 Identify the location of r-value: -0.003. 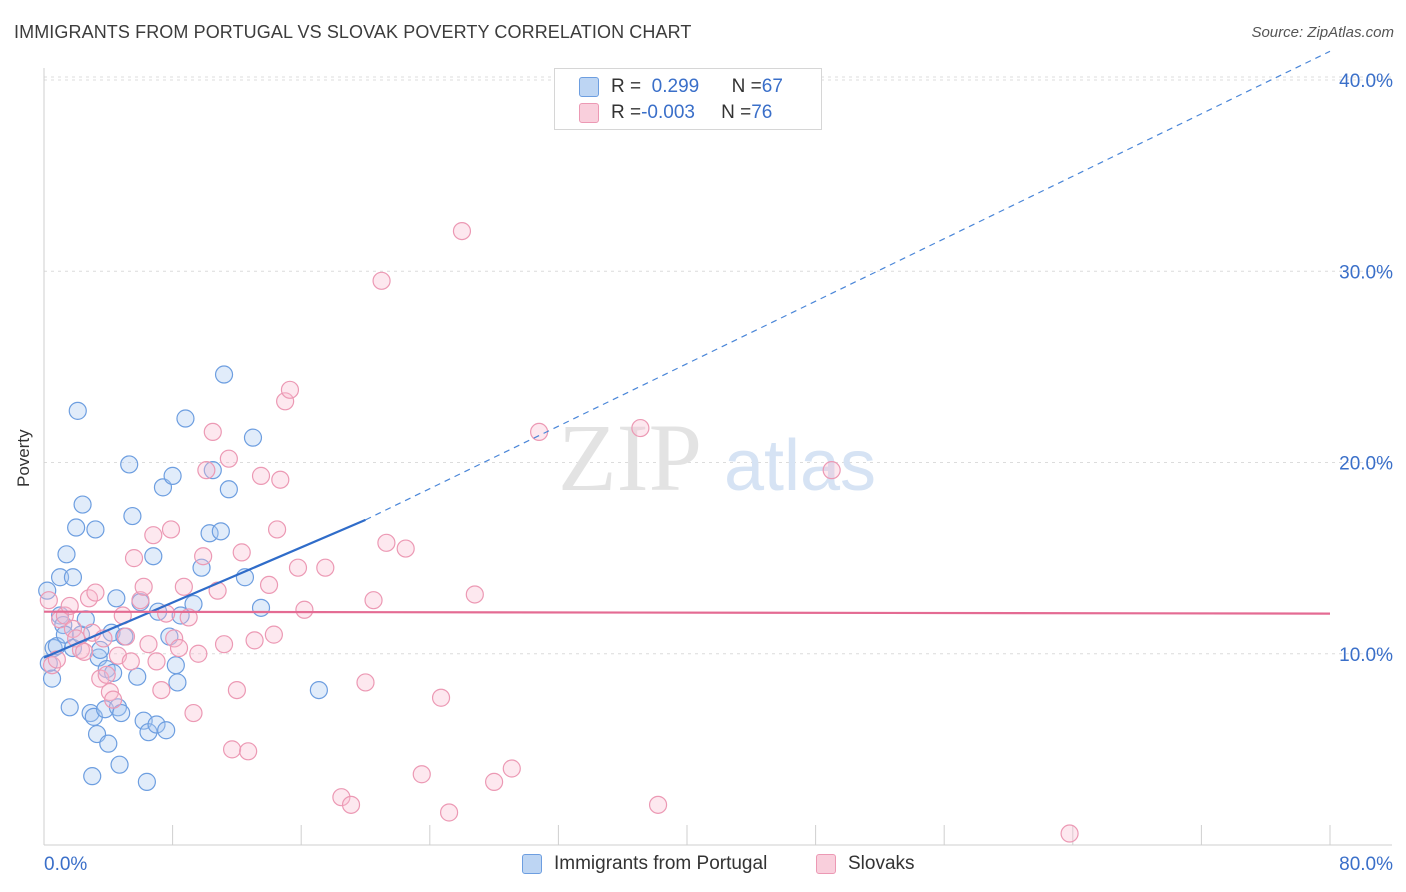
(668, 112).